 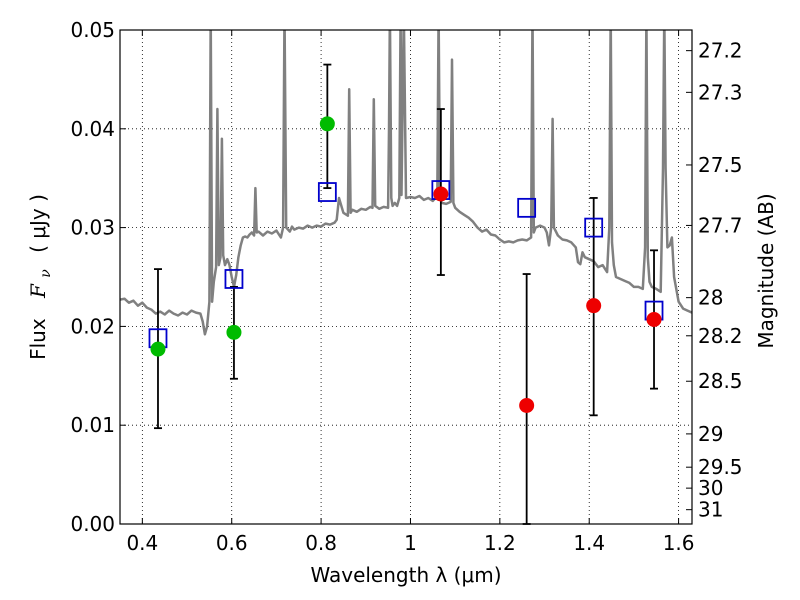 What do you see at coordinates (92, 425) in the screenshot?
I see `y-tick-label: 0.01` at bounding box center [92, 425].